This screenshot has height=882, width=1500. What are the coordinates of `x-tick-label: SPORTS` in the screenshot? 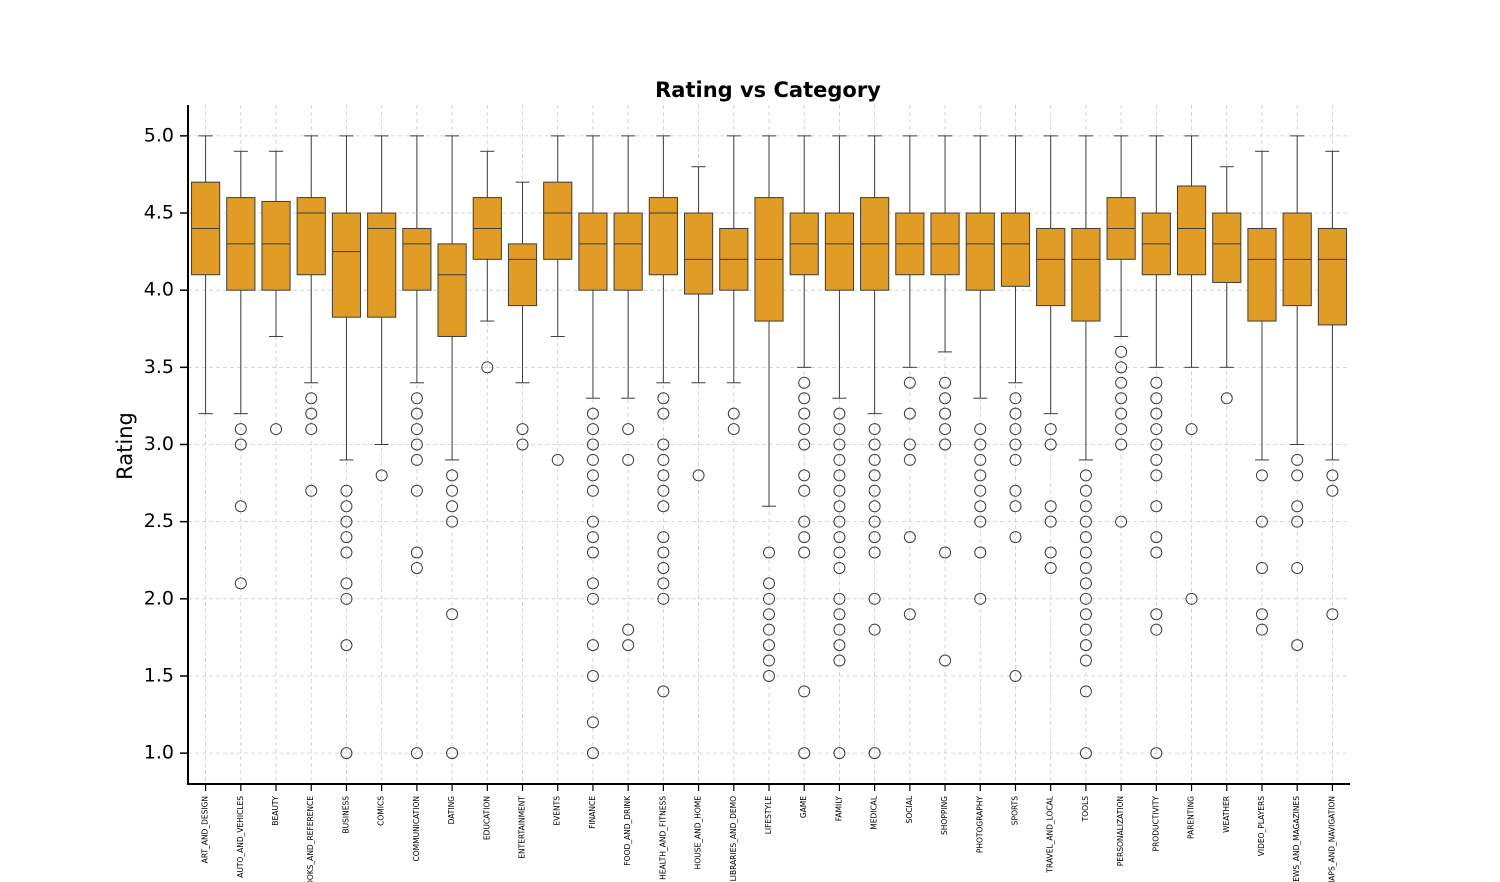 It's located at (1014, 810).